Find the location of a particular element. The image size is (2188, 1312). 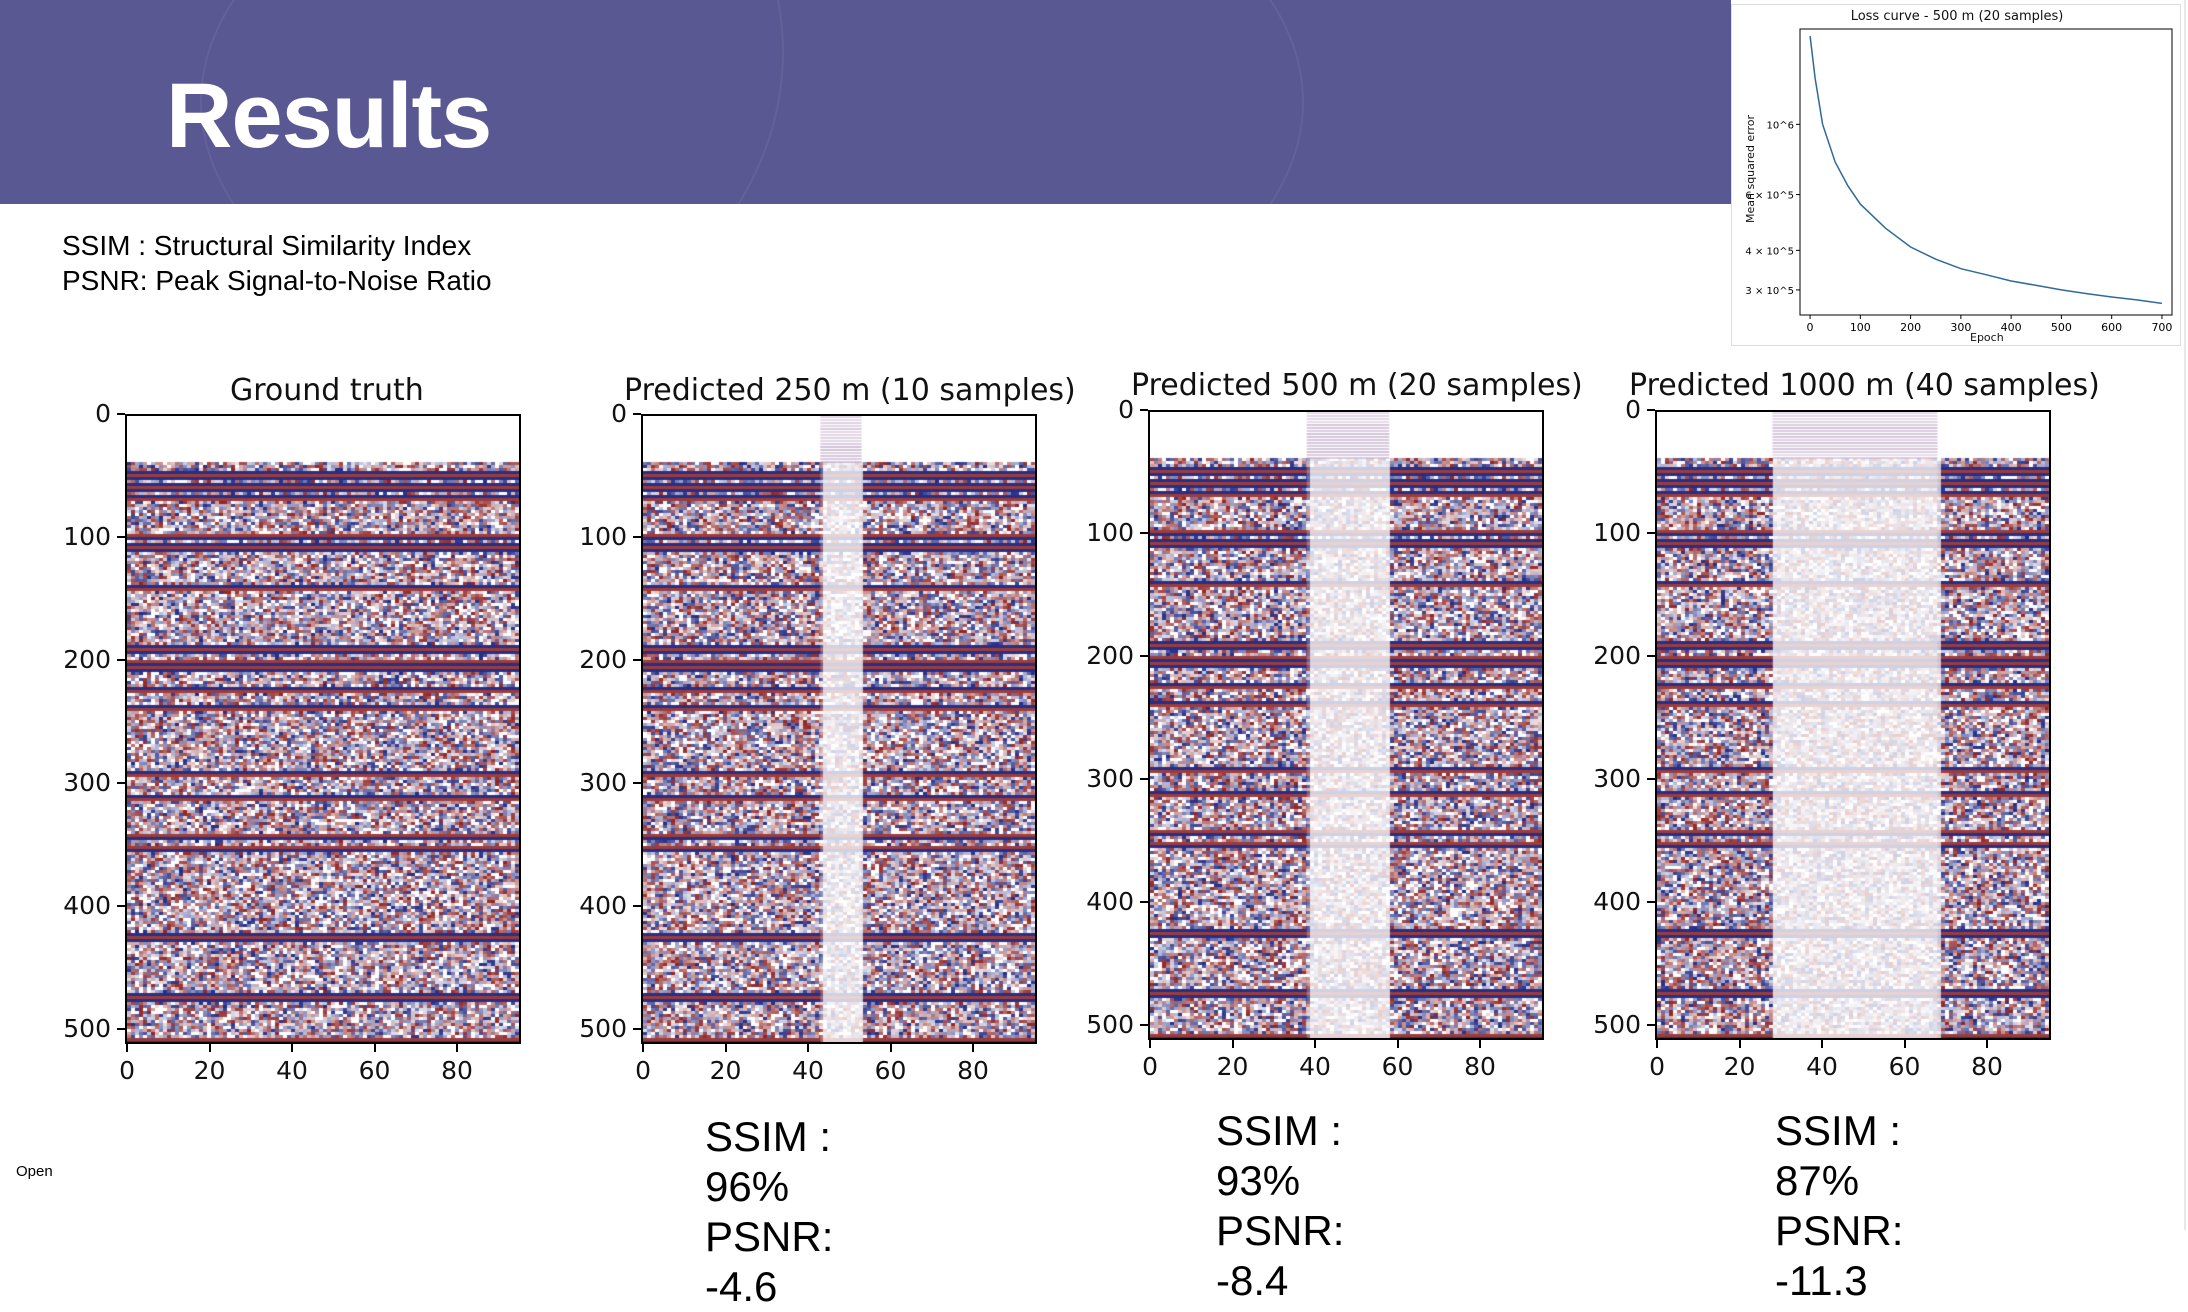

loss-x-tick-label: 500 is located at coordinates (2061, 327).